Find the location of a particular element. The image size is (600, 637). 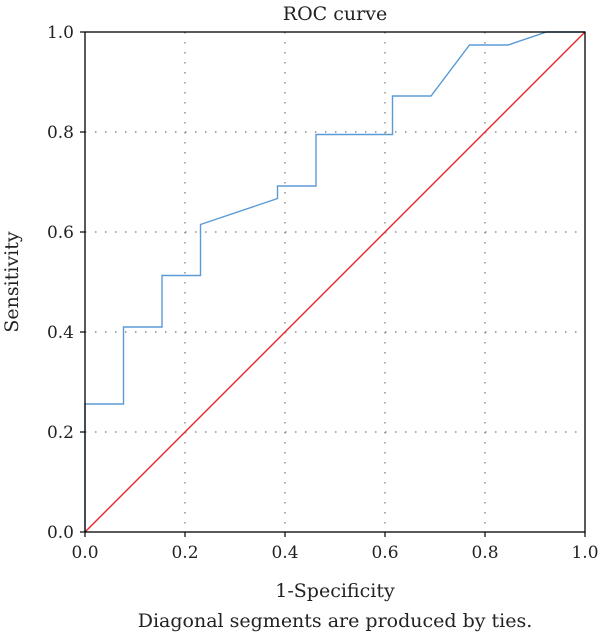

chart-title: ROC curve is located at coordinates (335, 14).